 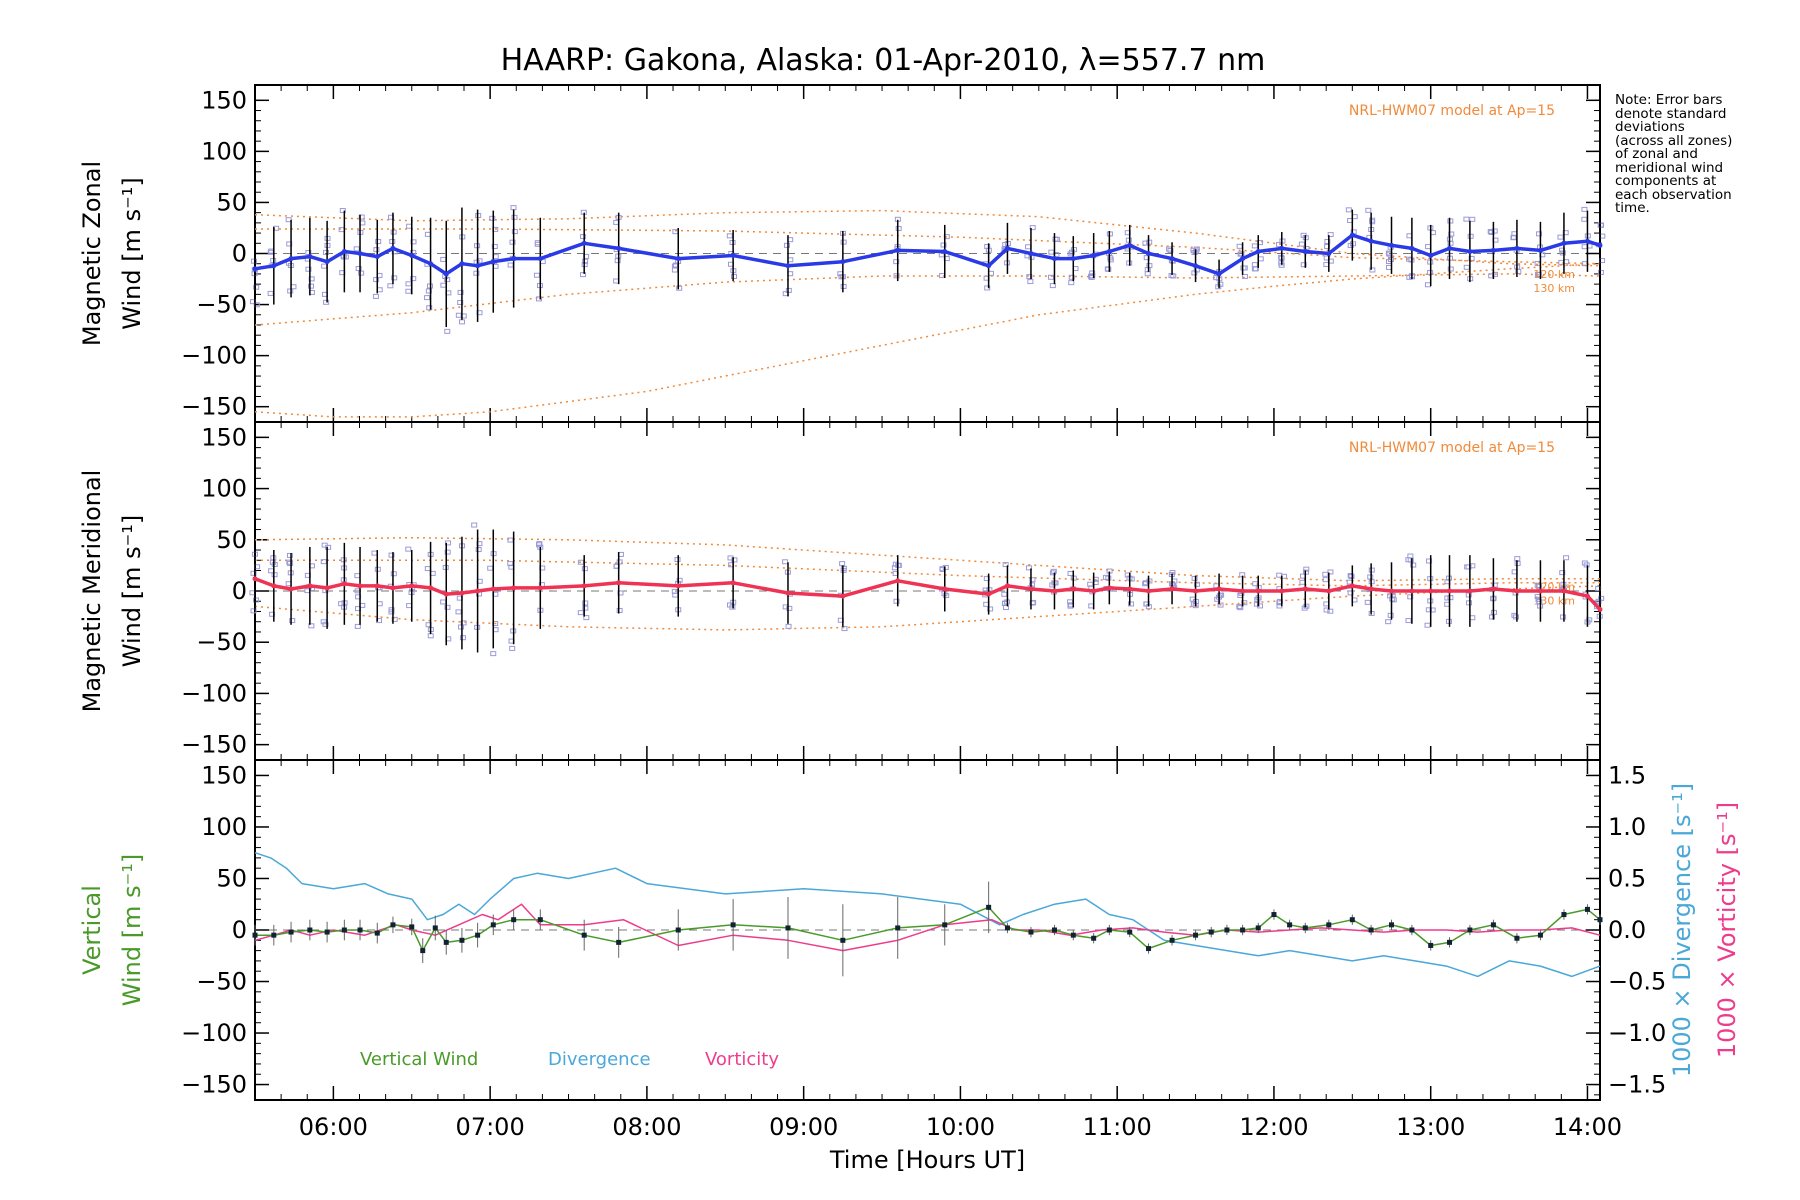 I want to click on meridional-model-label: NRL-HWM07 model at Ap=15, so click(x=1452, y=448).